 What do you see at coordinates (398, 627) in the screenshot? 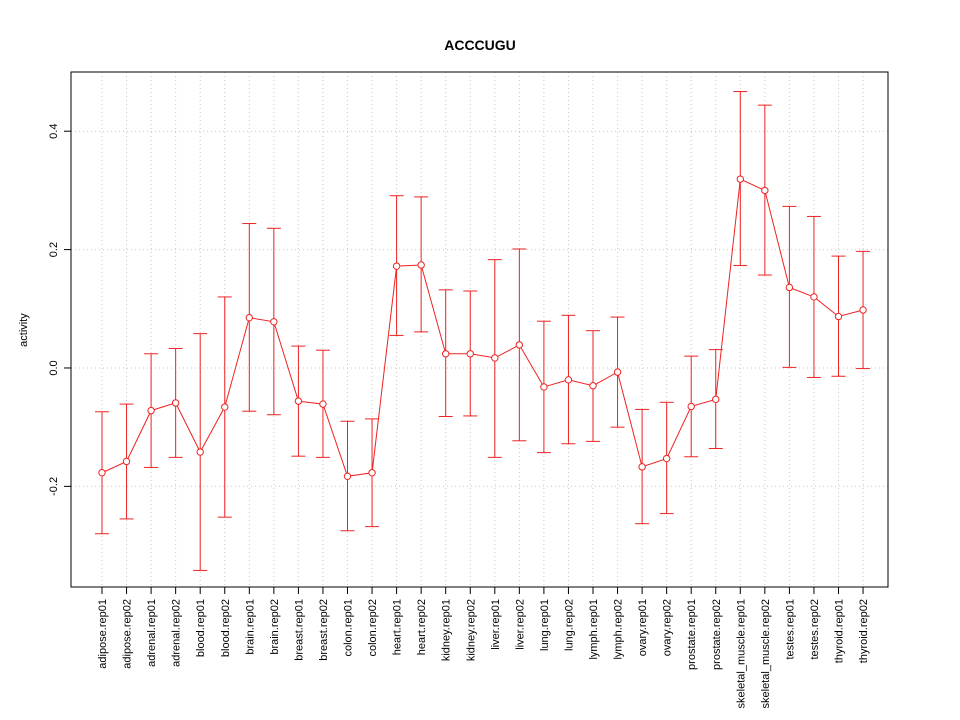
I see `x-tick-label: heart.rep01` at bounding box center [398, 627].